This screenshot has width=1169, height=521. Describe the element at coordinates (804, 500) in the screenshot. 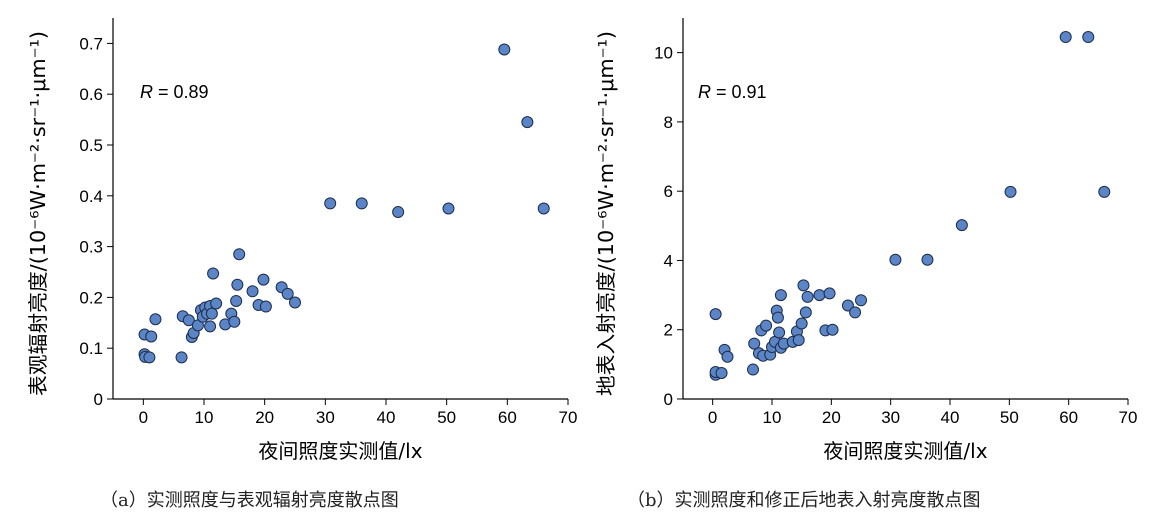

I see `caption-b: （b）实测照度和修正后地表入射亮度散点图` at that location.